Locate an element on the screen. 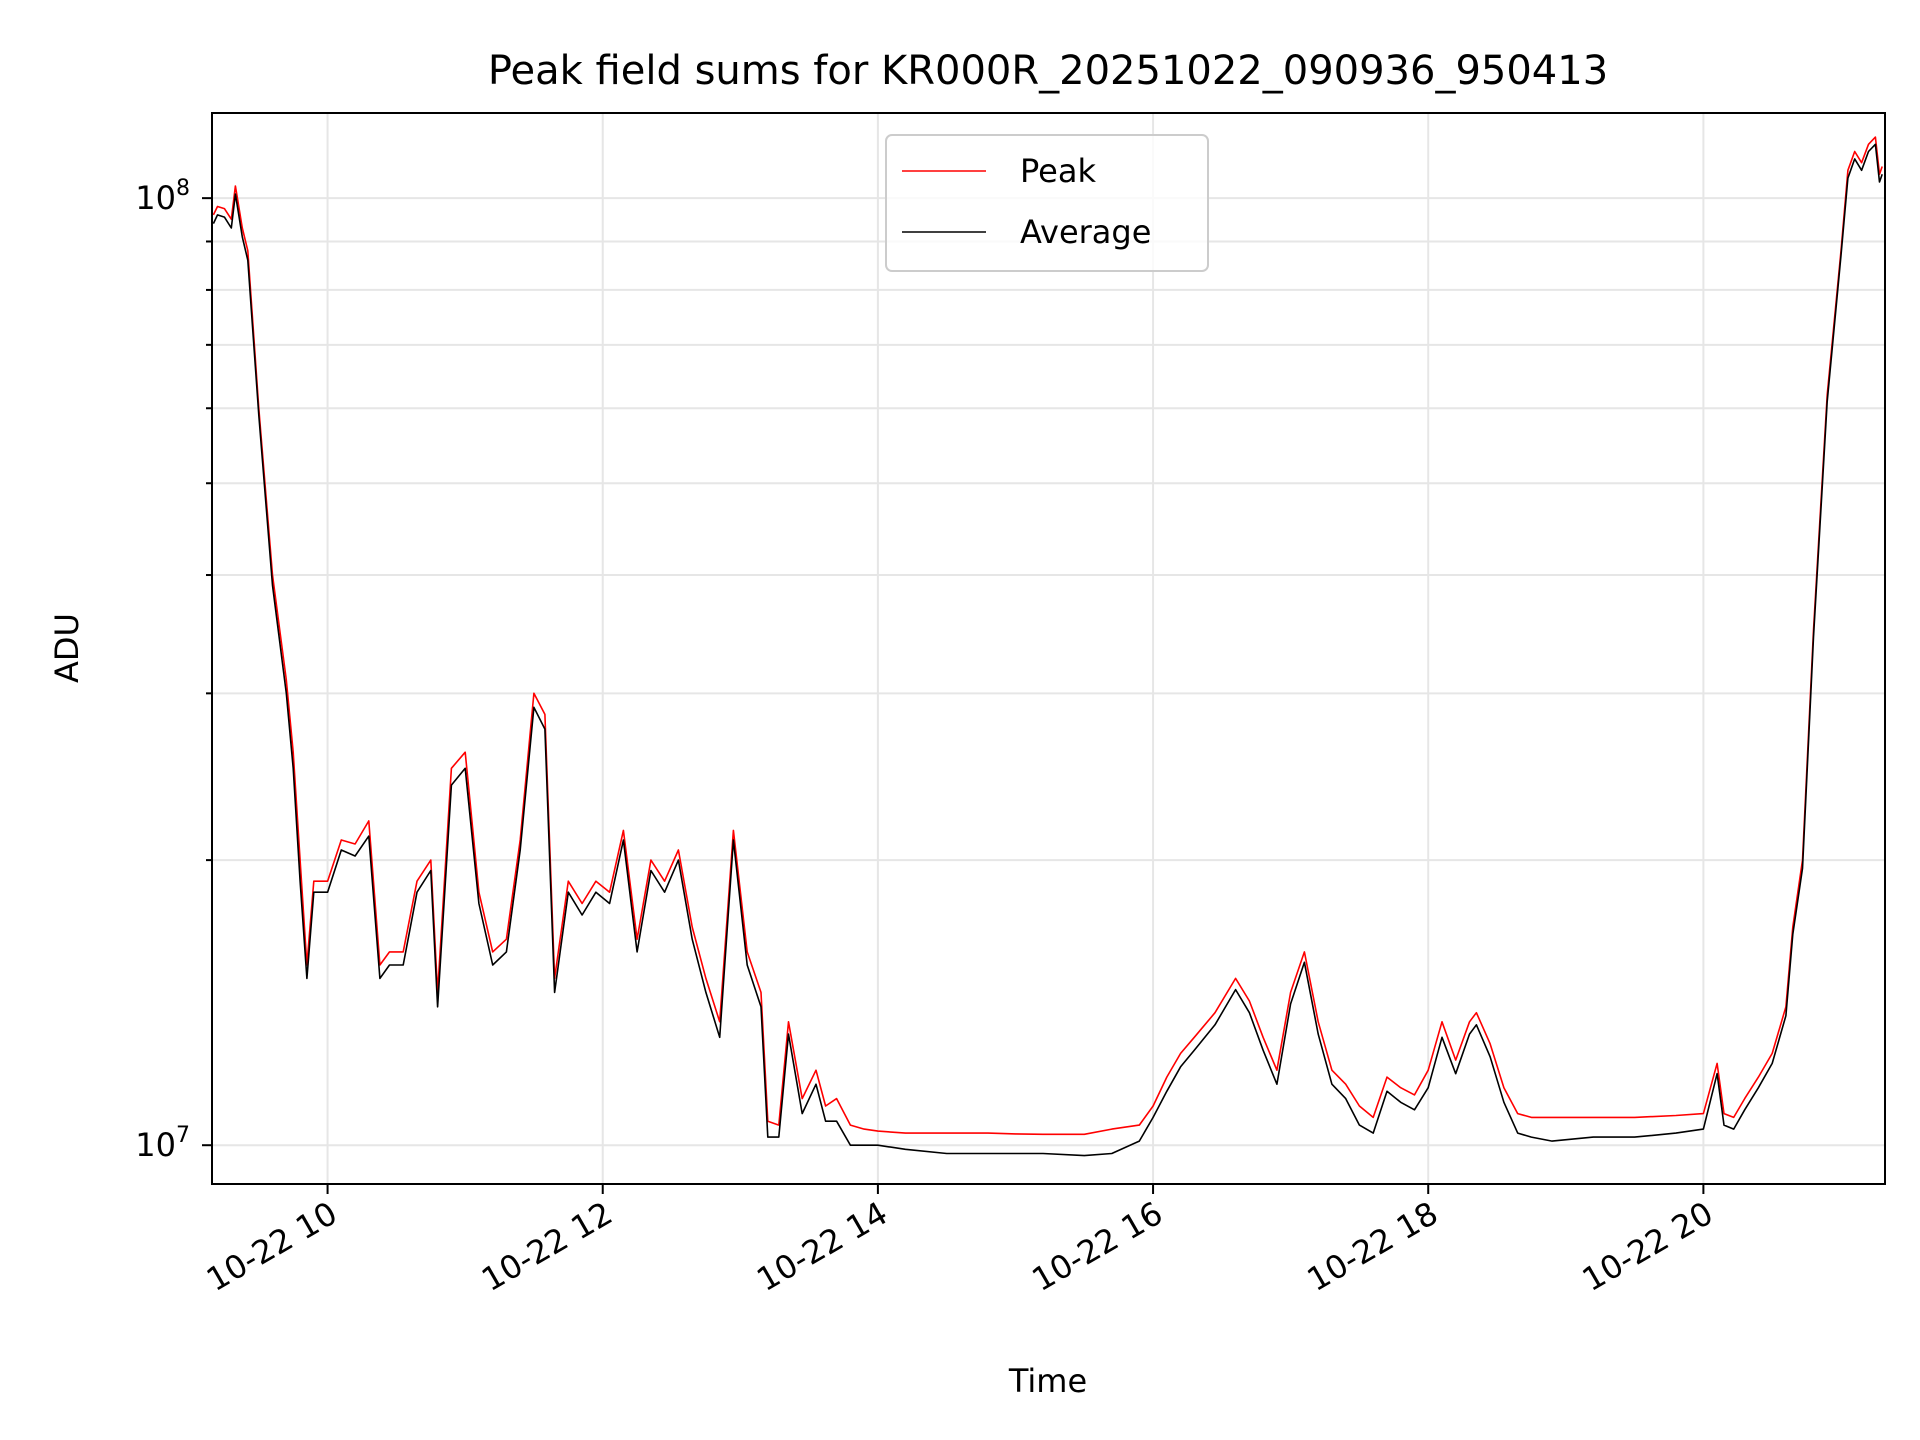 Image resolution: width=1920 pixels, height=1440 pixels. legend: Peak Average is located at coordinates (1047, 203).